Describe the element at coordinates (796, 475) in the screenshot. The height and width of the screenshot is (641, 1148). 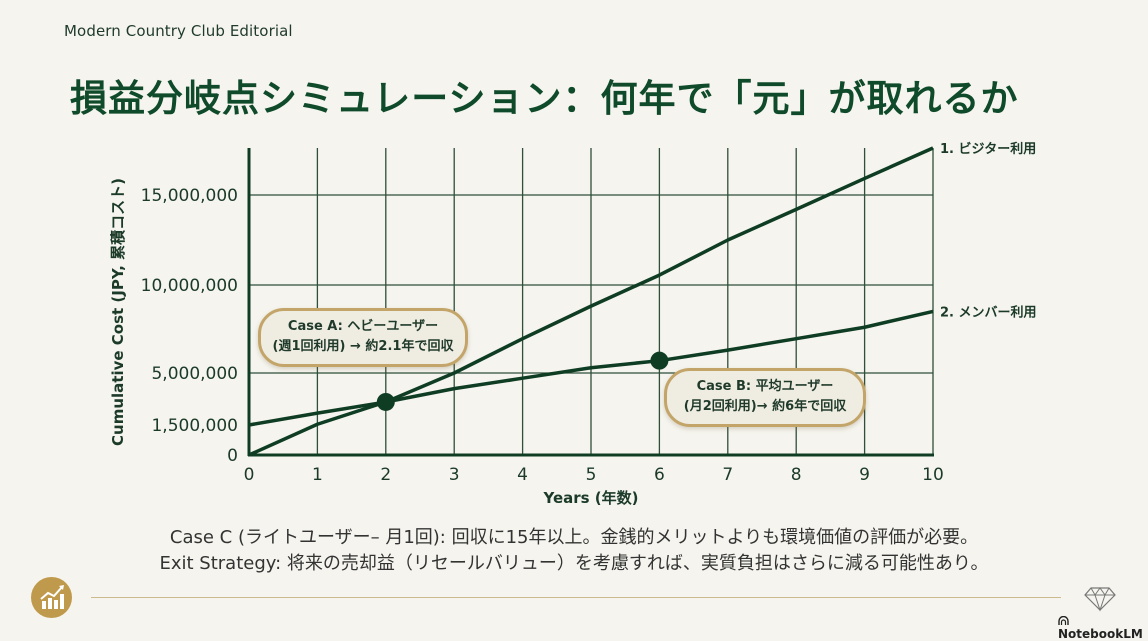
I see `x-tick-label: 8` at that location.